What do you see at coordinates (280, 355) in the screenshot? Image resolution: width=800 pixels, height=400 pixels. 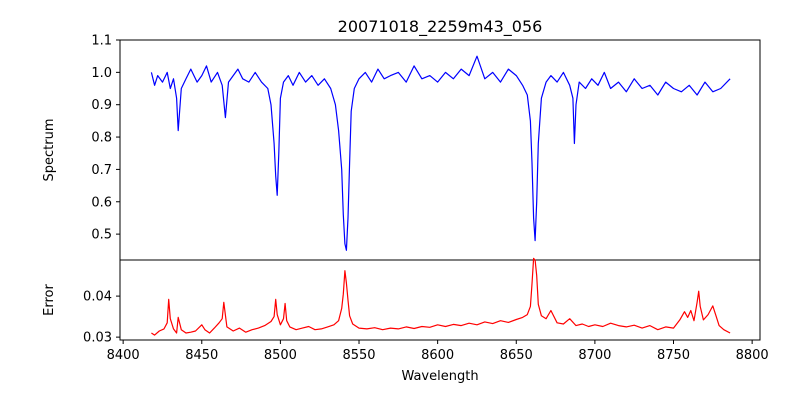 I see `x-tick-label: 8500` at bounding box center [280, 355].